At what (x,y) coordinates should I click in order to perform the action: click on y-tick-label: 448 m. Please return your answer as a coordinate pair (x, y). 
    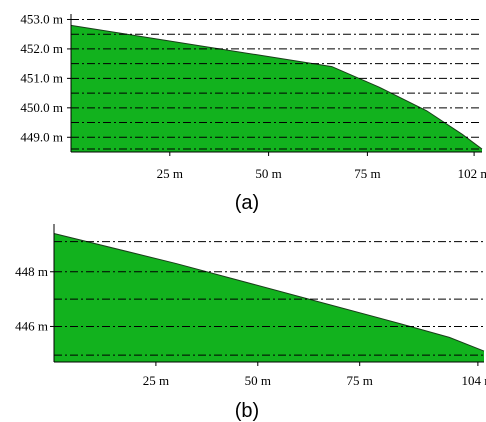
    Looking at the image, I should click on (31, 271).